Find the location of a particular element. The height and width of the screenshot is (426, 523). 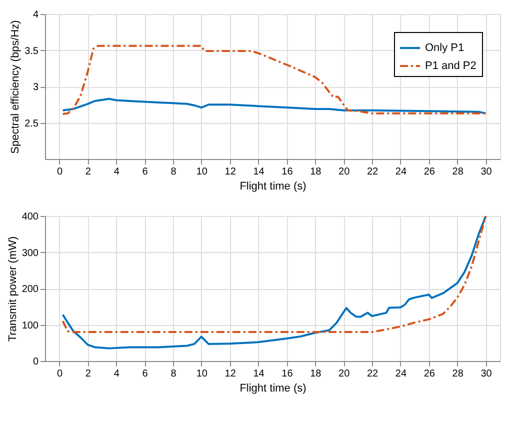

y-tick-label: 3.5 is located at coordinates (31, 51).